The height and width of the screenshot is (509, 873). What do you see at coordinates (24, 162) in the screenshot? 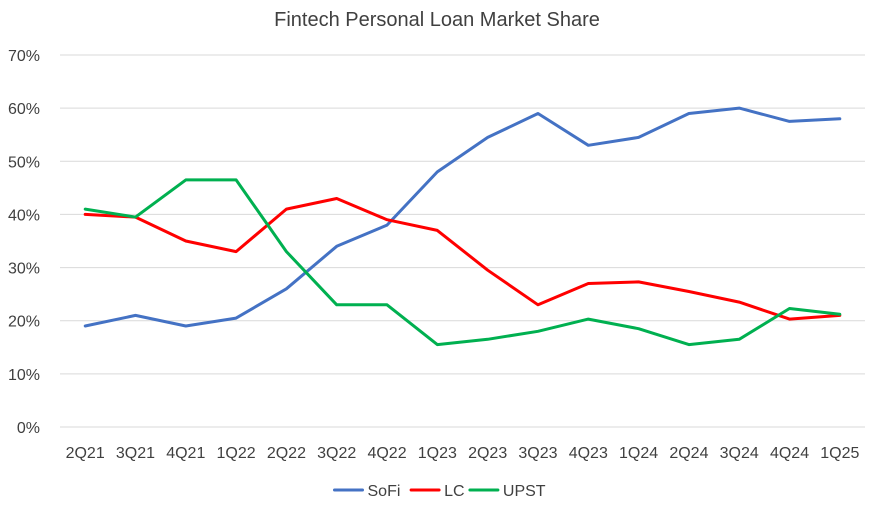
I see `y-tick-label: 50%` at bounding box center [24, 162].